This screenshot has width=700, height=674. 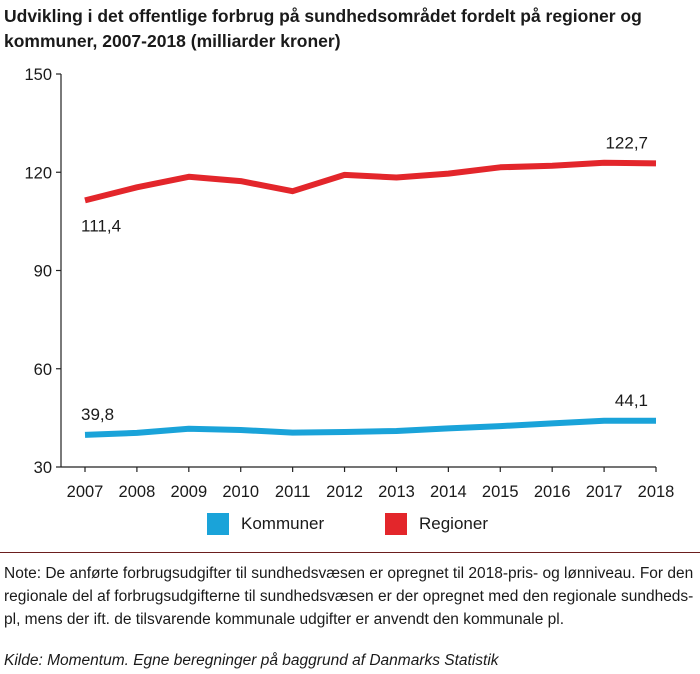 I want to click on data-label-regioner-2007: 111,4, so click(x=101, y=225).